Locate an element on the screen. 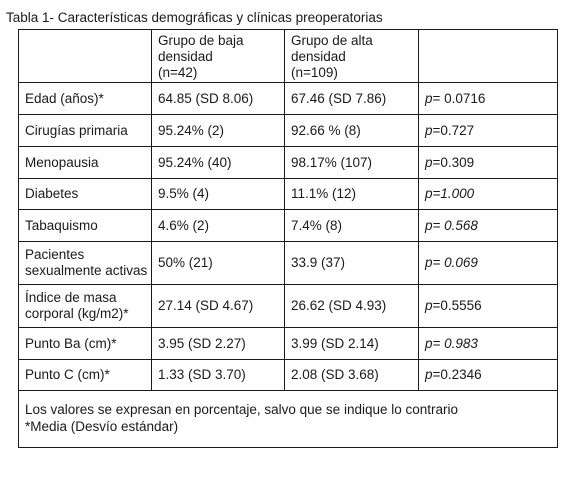 This screenshot has height=480, width=575. header-p-empty-cell is located at coordinates (488, 56).